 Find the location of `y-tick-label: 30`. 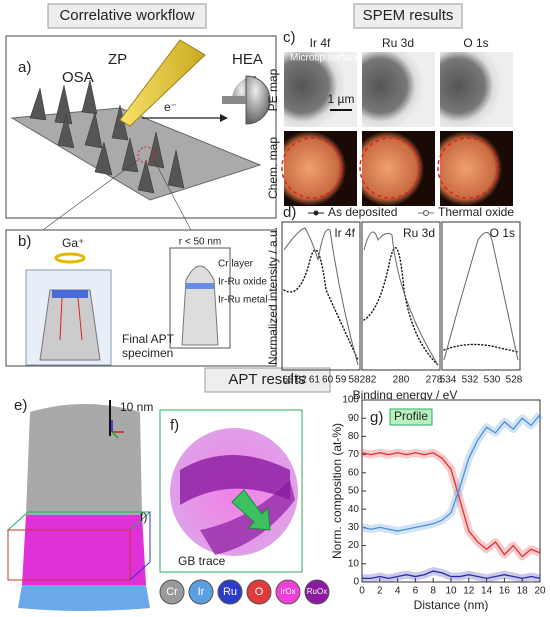

y-tick-label: 30 is located at coordinates (354, 527).